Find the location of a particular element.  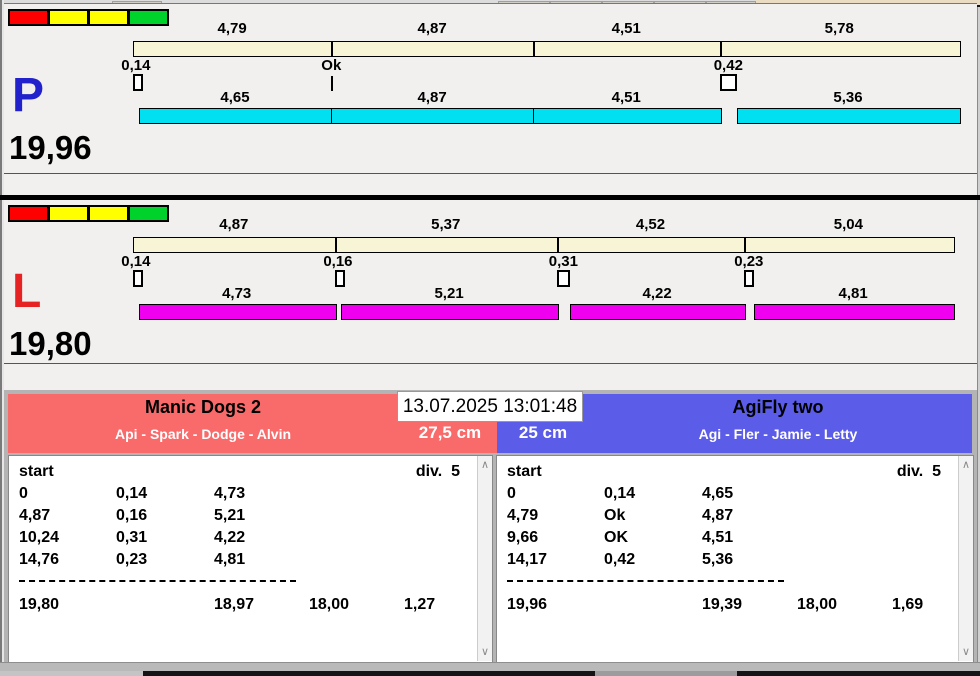

run-row-cell: 9,66 is located at coordinates (523, 537).